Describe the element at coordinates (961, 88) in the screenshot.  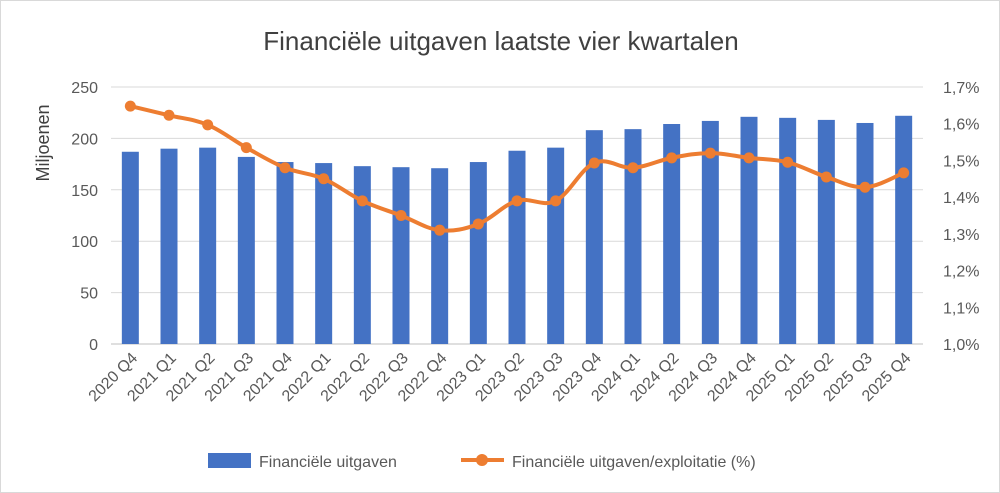
I see `right-tick-label: 1,7%` at that location.